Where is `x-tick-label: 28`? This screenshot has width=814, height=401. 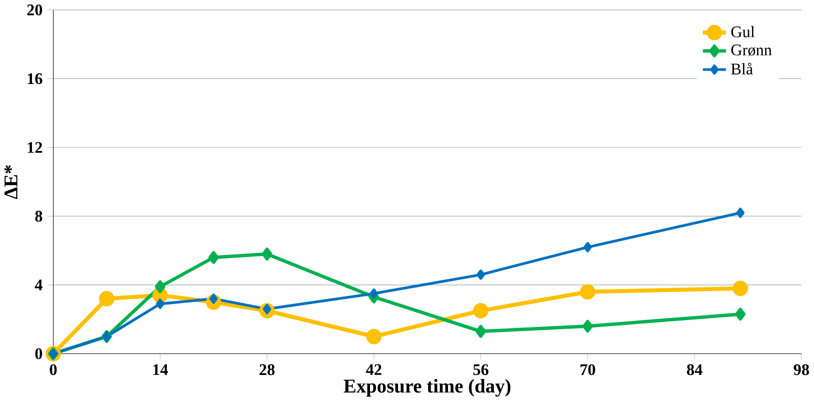 x-tick-label: 28 is located at coordinates (267, 370).